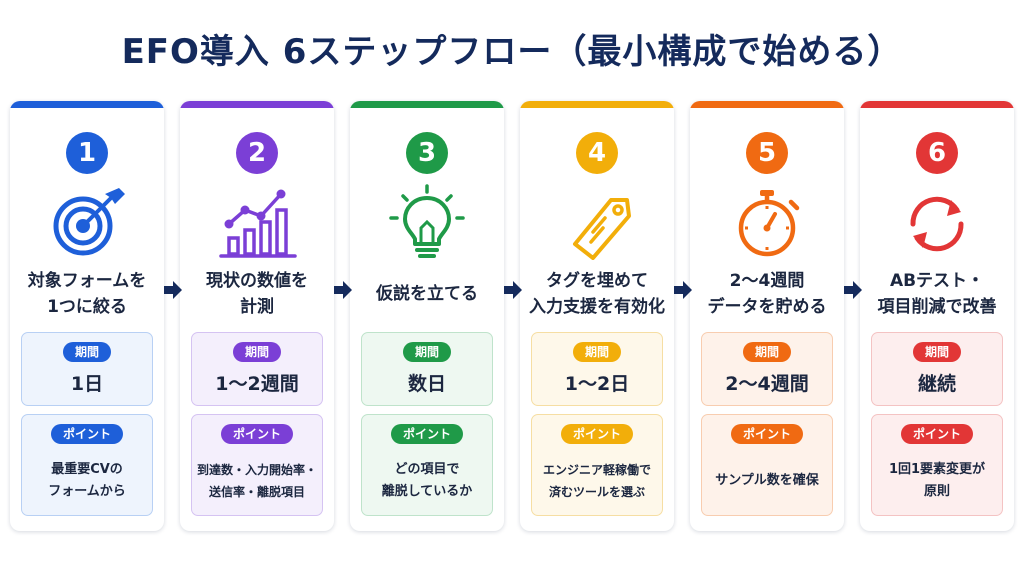  What do you see at coordinates (937, 294) in the screenshot?
I see `step-title: ABテスト・ 項目削減で改善` at bounding box center [937, 294].